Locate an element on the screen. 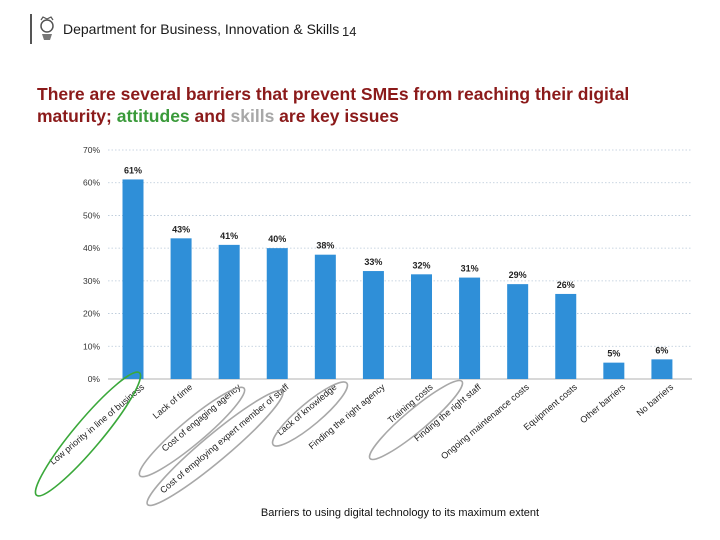 This screenshot has height=540, width=720. data-label: 43% is located at coordinates (181, 229).